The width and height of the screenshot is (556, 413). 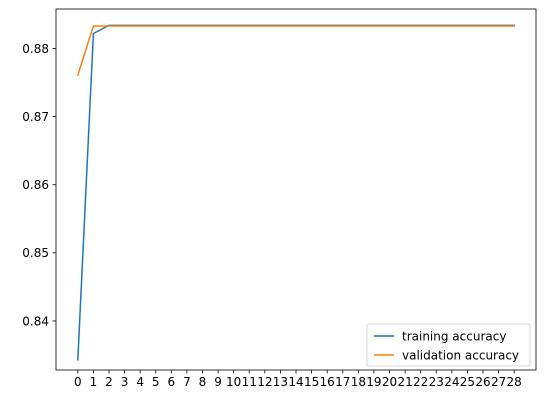 What do you see at coordinates (78, 382) in the screenshot?
I see `x-tick-label: 0` at bounding box center [78, 382].